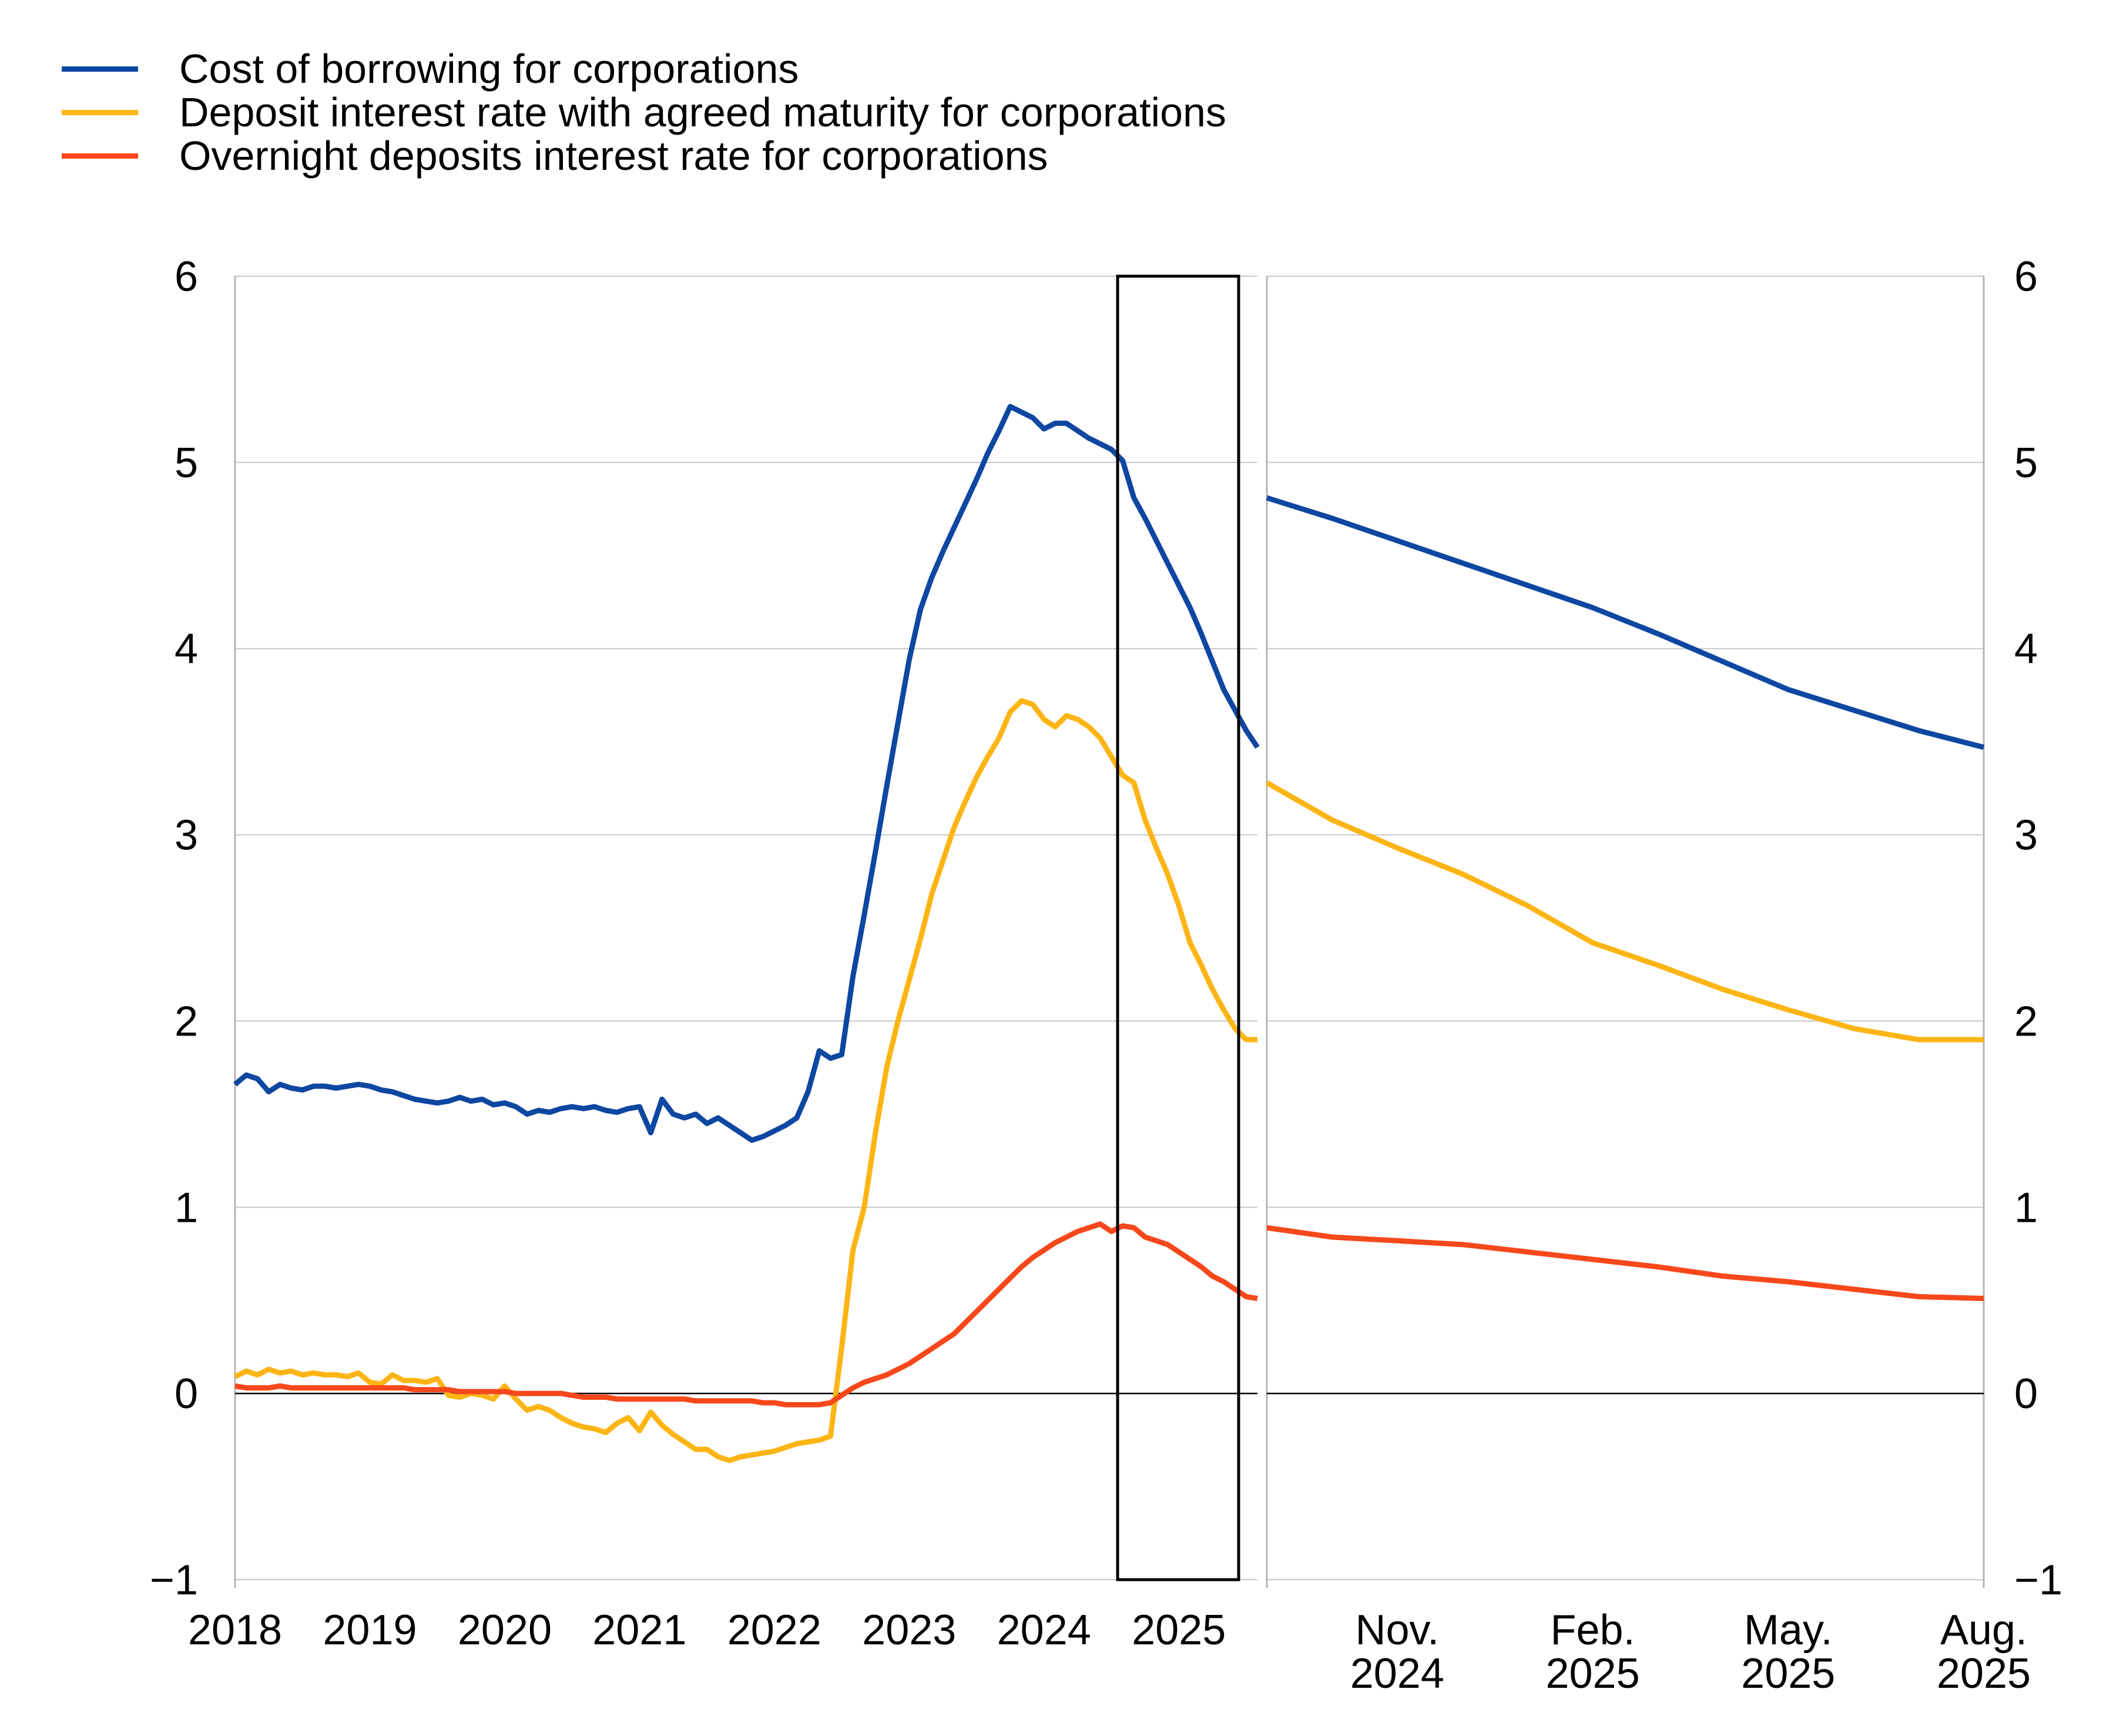 This screenshot has width=2103, height=1736. I want to click on x-tick-label: 2020, so click(505, 1630).